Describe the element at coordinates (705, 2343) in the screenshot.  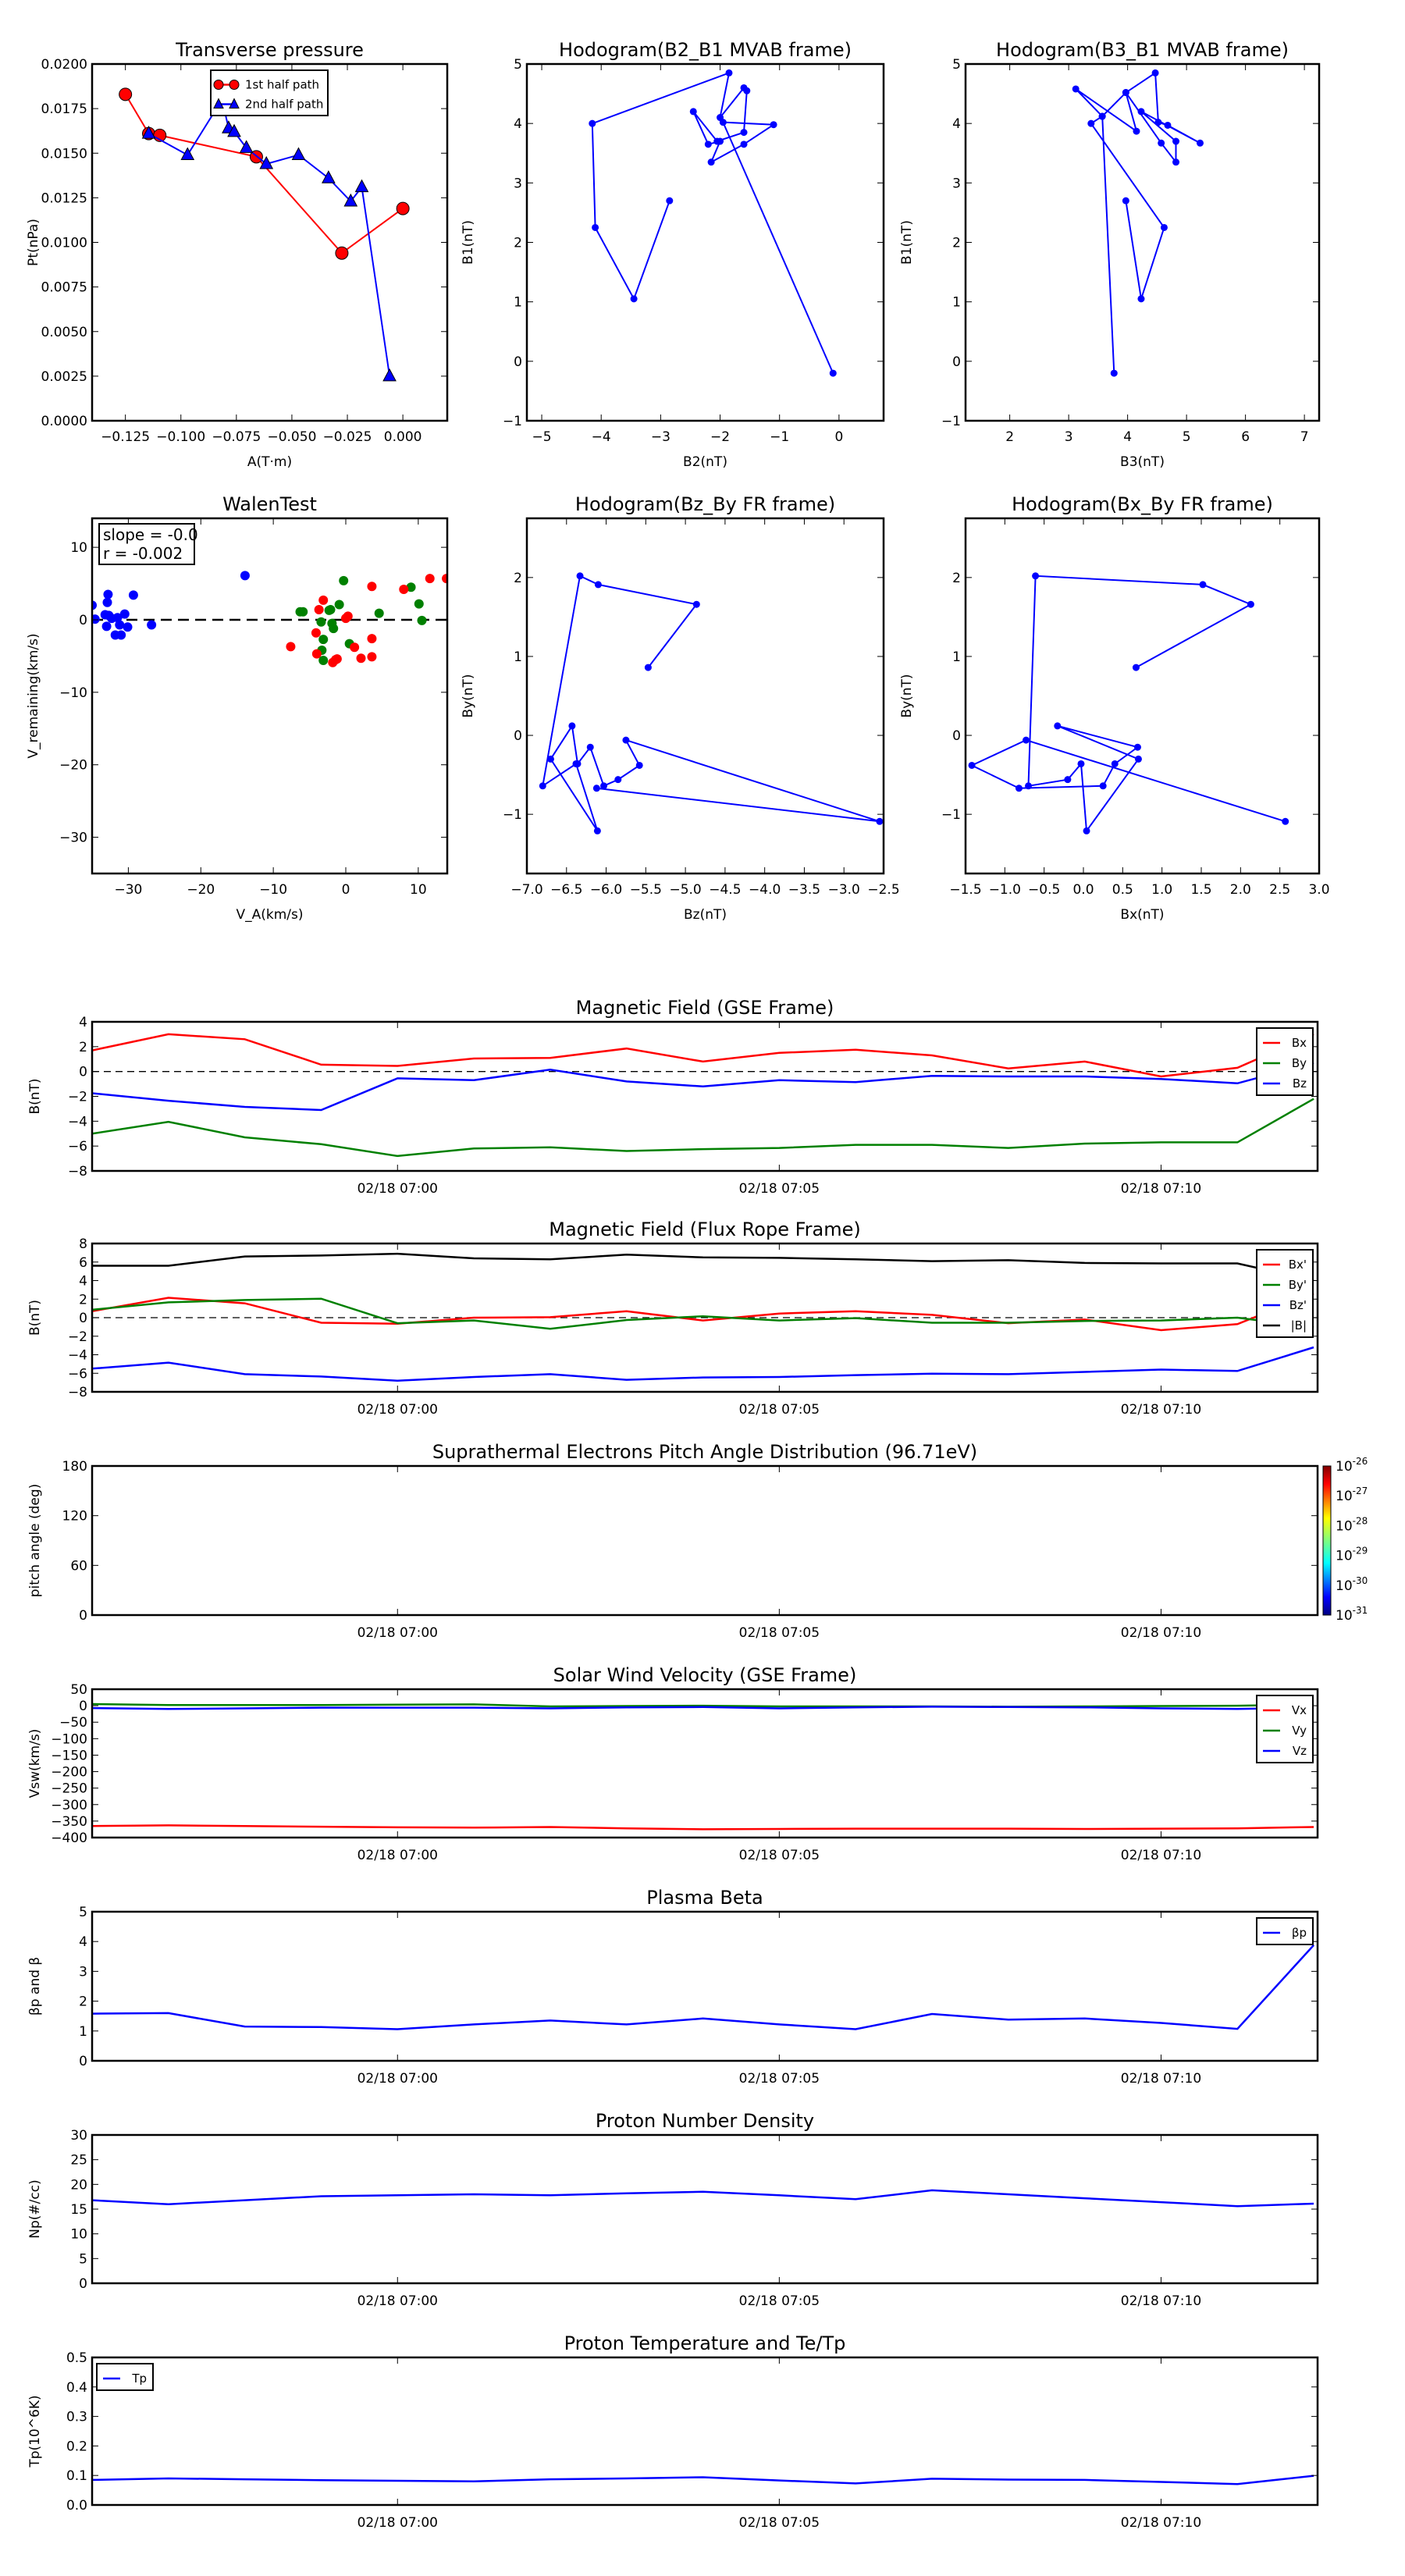
I see `chart-title: Proton Temperature and Te/Tp` at that location.